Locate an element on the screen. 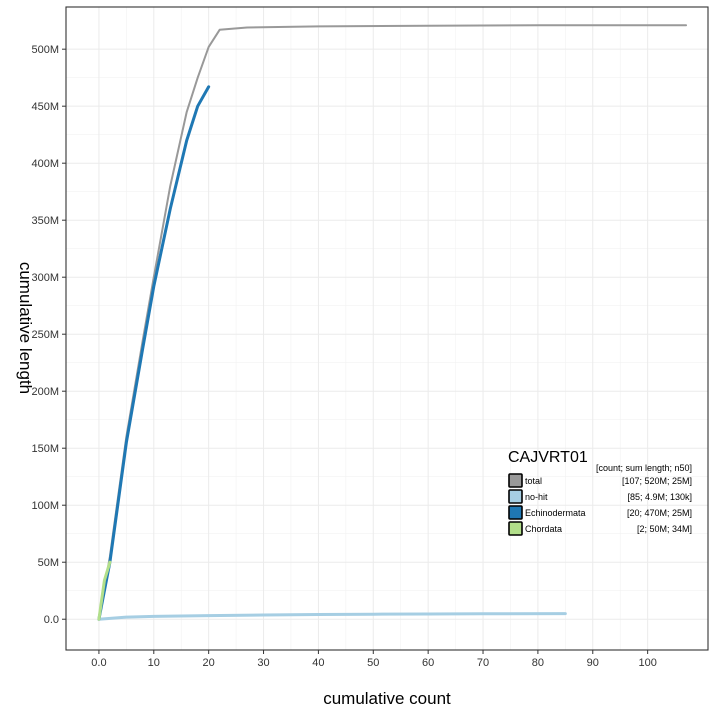  x-tick-label: 10 is located at coordinates (154, 663).